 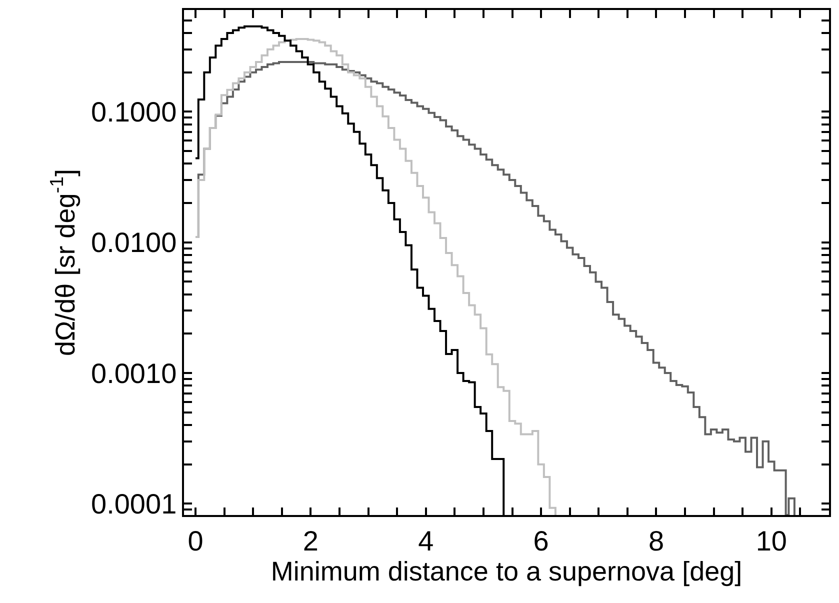 I want to click on x-tick-label: 0, so click(x=196, y=540).